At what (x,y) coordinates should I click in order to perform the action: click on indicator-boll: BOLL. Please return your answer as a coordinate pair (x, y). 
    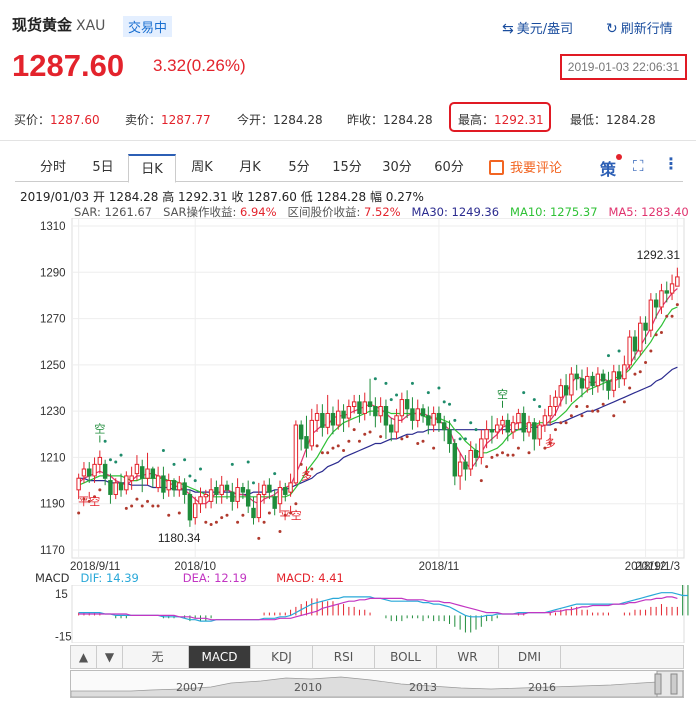
    Looking at the image, I should click on (406, 657).